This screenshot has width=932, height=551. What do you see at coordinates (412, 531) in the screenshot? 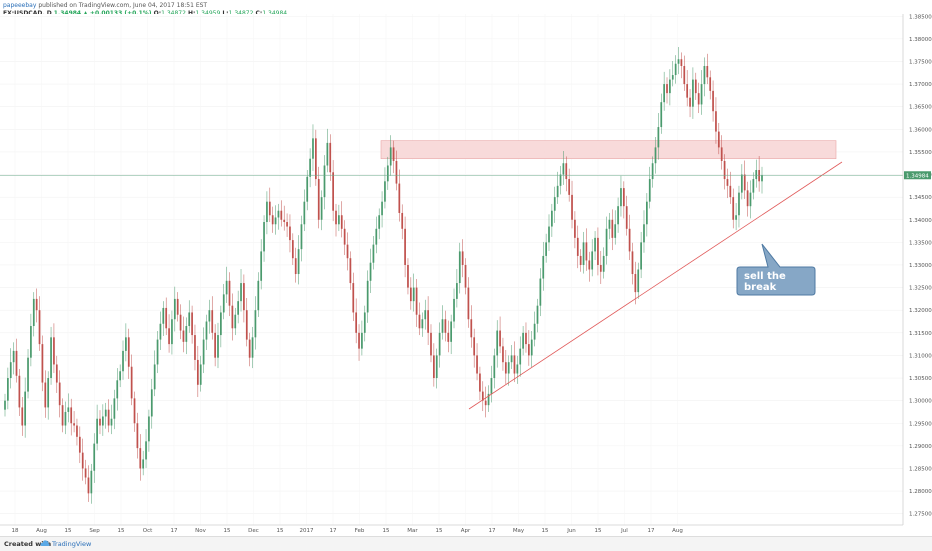
I see `x-tick-label: Mar` at bounding box center [412, 531].